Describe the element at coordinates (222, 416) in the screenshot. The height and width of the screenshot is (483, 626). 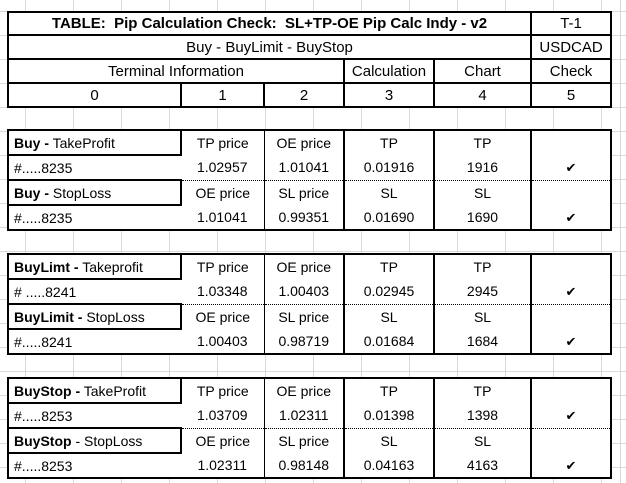
I see `cell-value: 1.03709` at that location.